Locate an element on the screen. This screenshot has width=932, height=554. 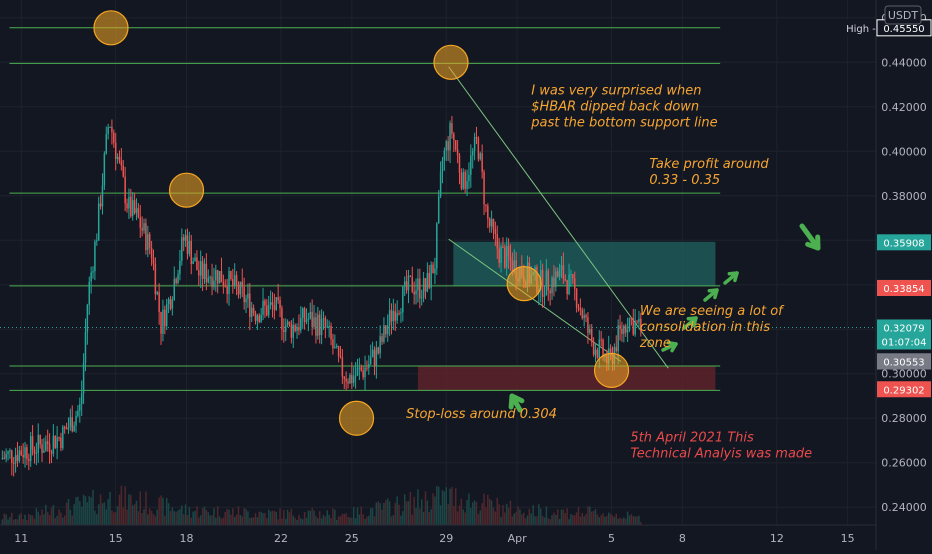
y-tick-label: 0.28000 is located at coordinates (904, 418).